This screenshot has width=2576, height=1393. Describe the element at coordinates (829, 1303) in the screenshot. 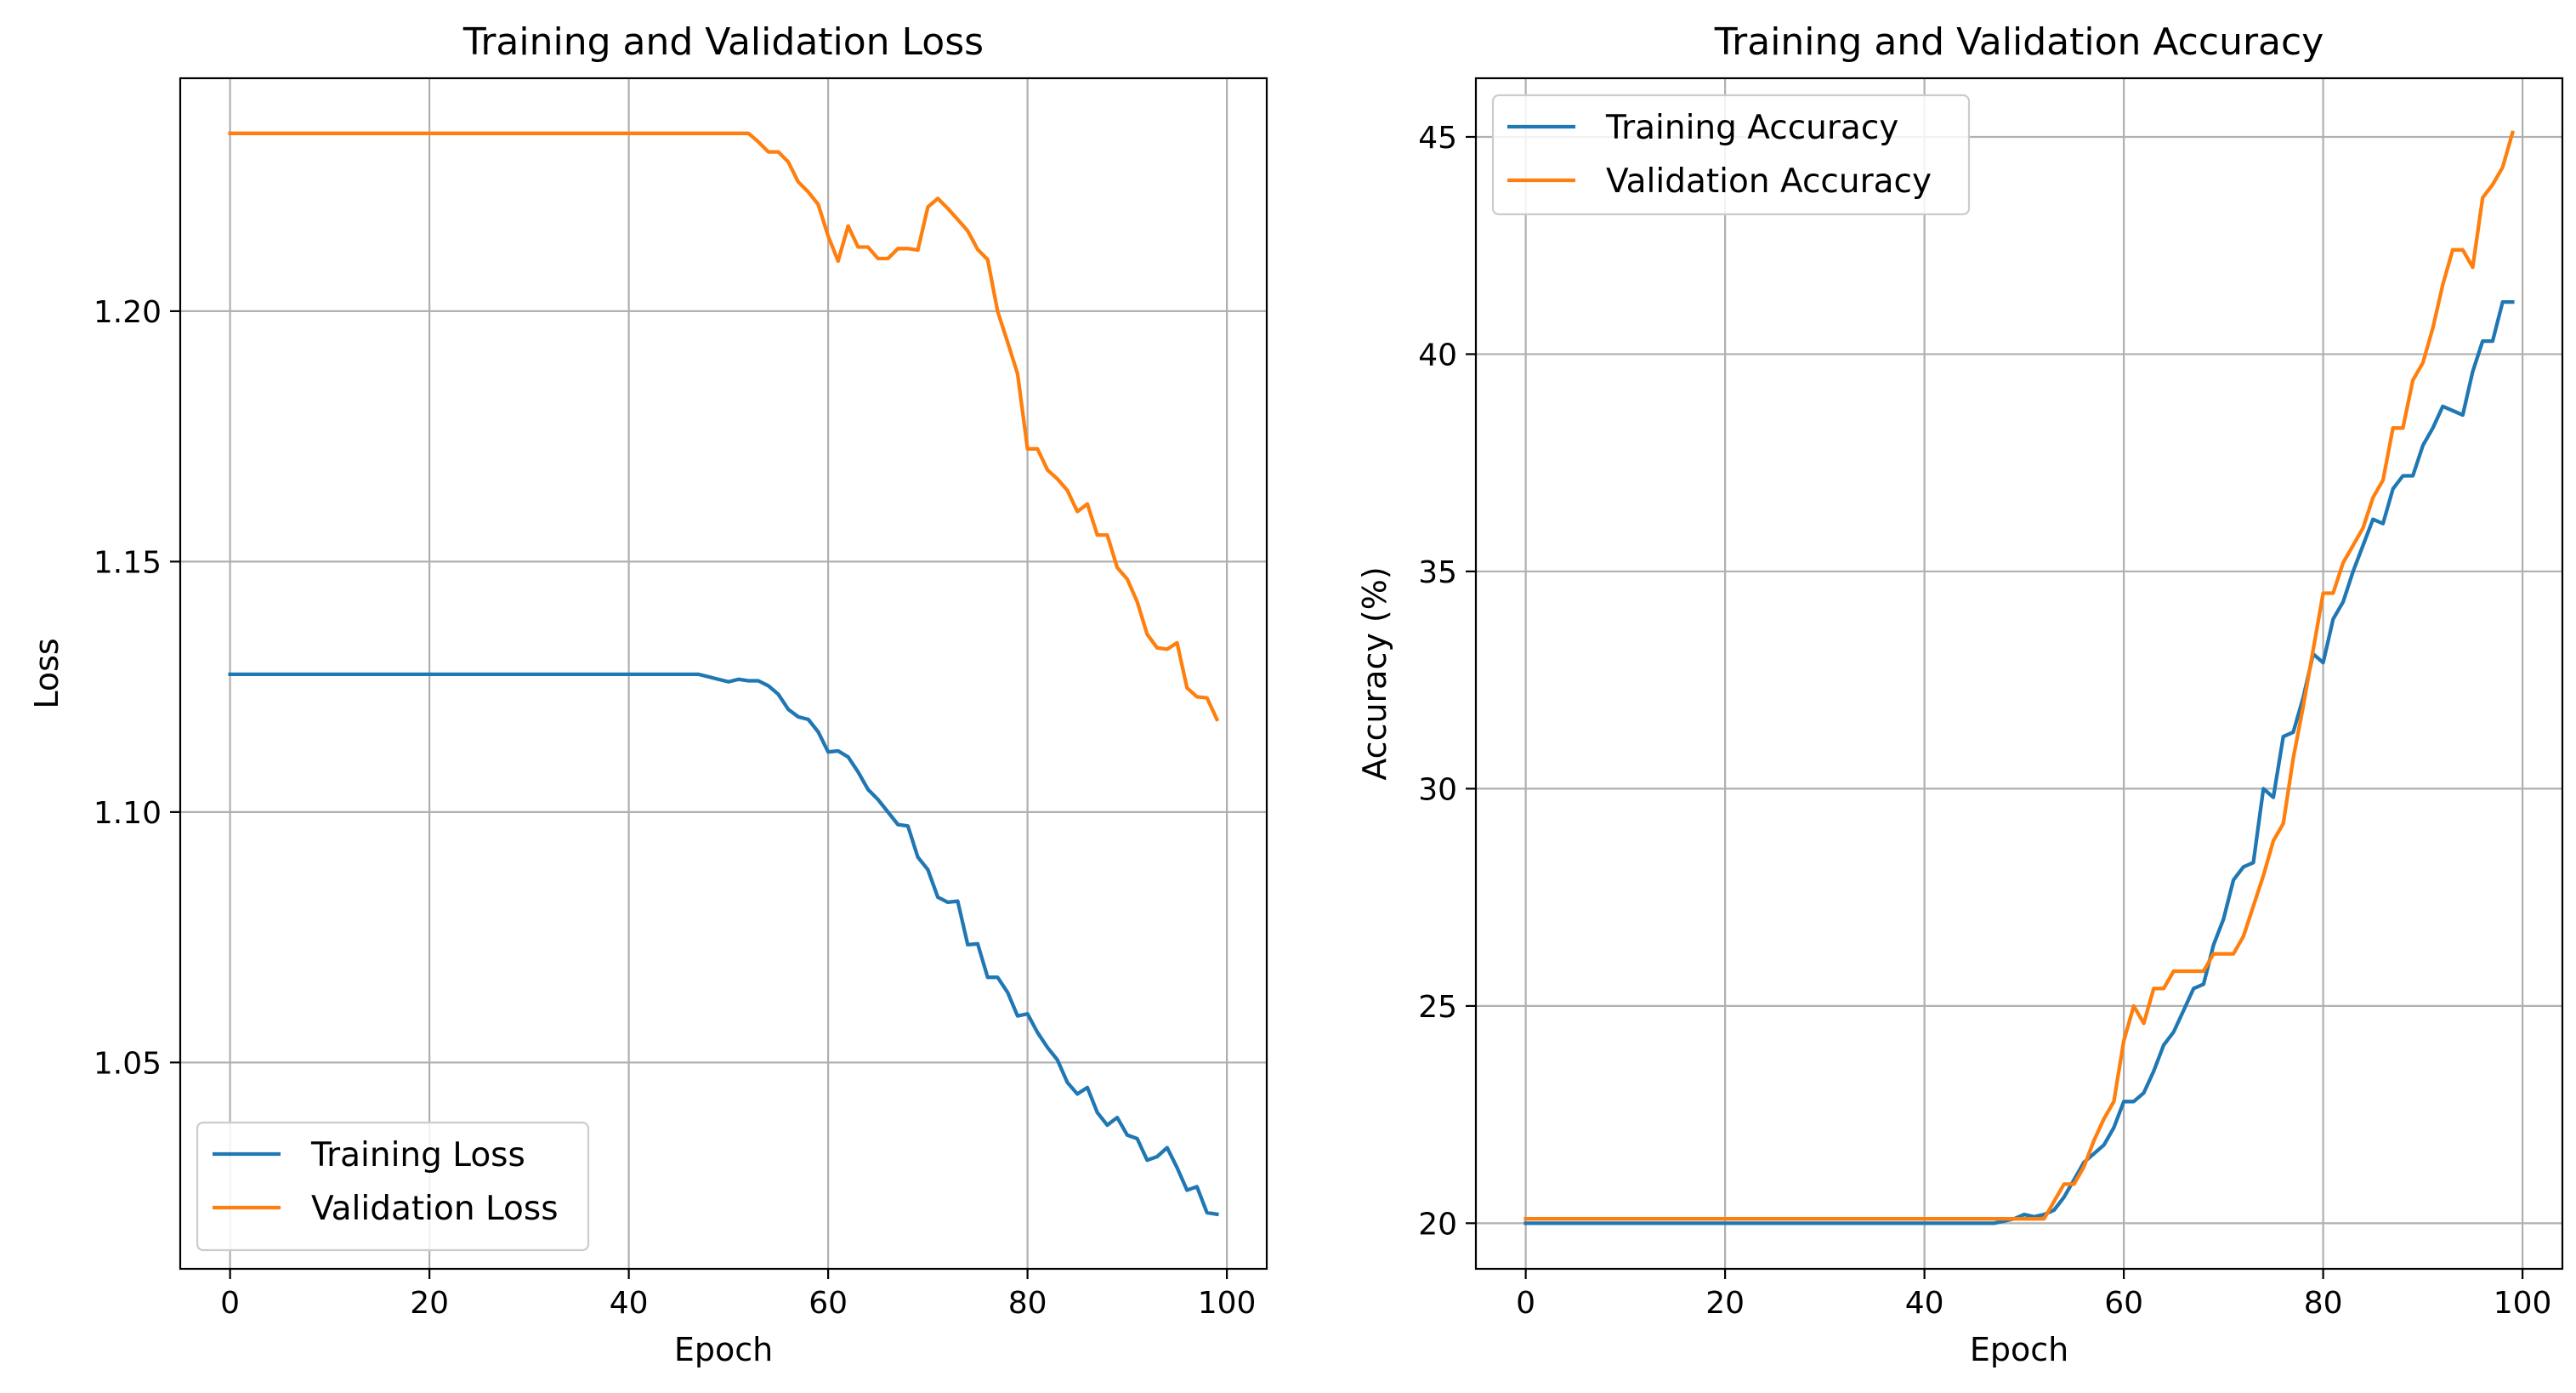

I see `loss-xtick-label-60: 60` at that location.